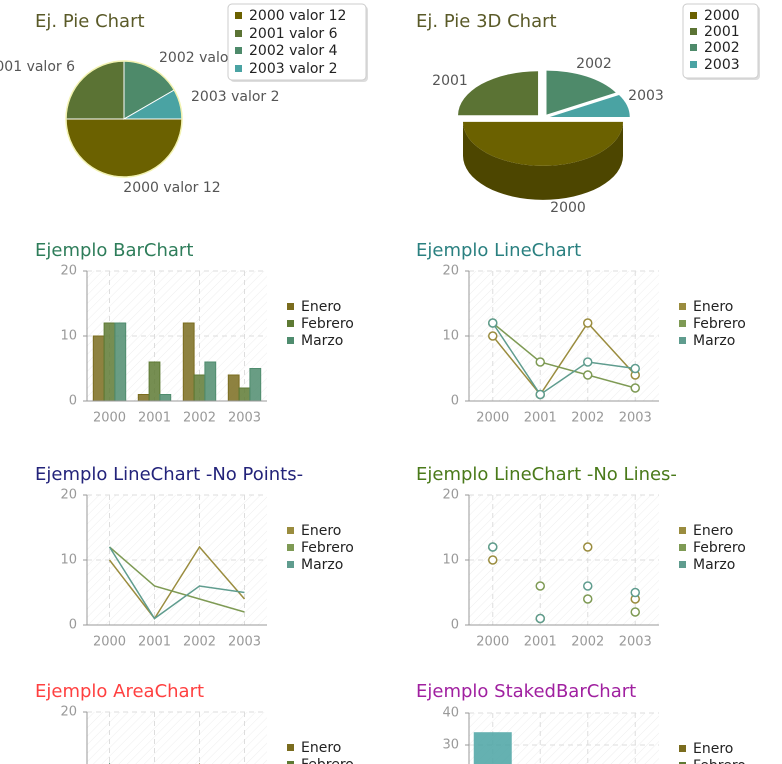 The width and height of the screenshot is (782, 764). What do you see at coordinates (546, 474) in the screenshot?
I see `chart-title: Ejemplo LineChart -No Lines-` at bounding box center [546, 474].